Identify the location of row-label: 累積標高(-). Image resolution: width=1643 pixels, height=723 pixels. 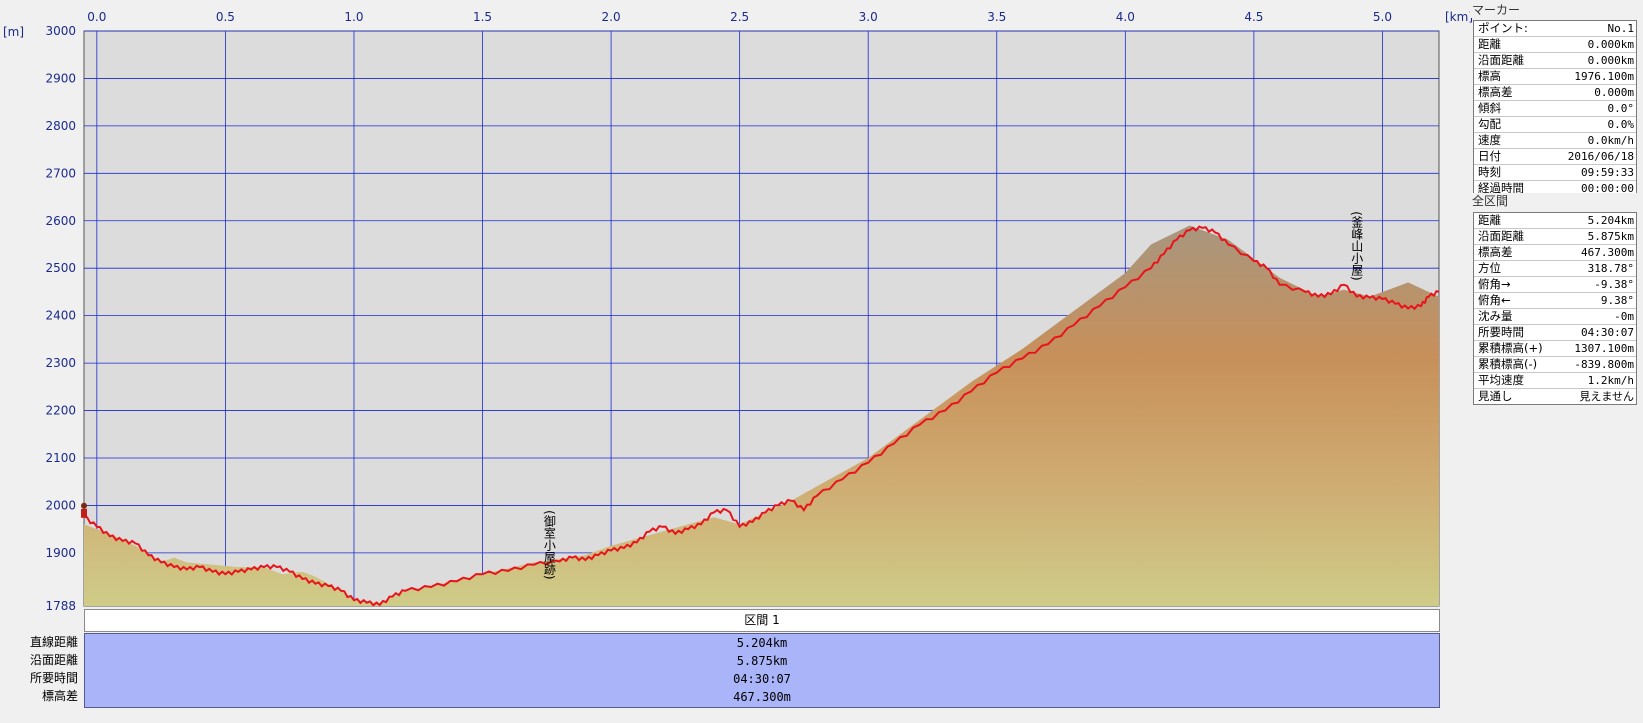
(1508, 364).